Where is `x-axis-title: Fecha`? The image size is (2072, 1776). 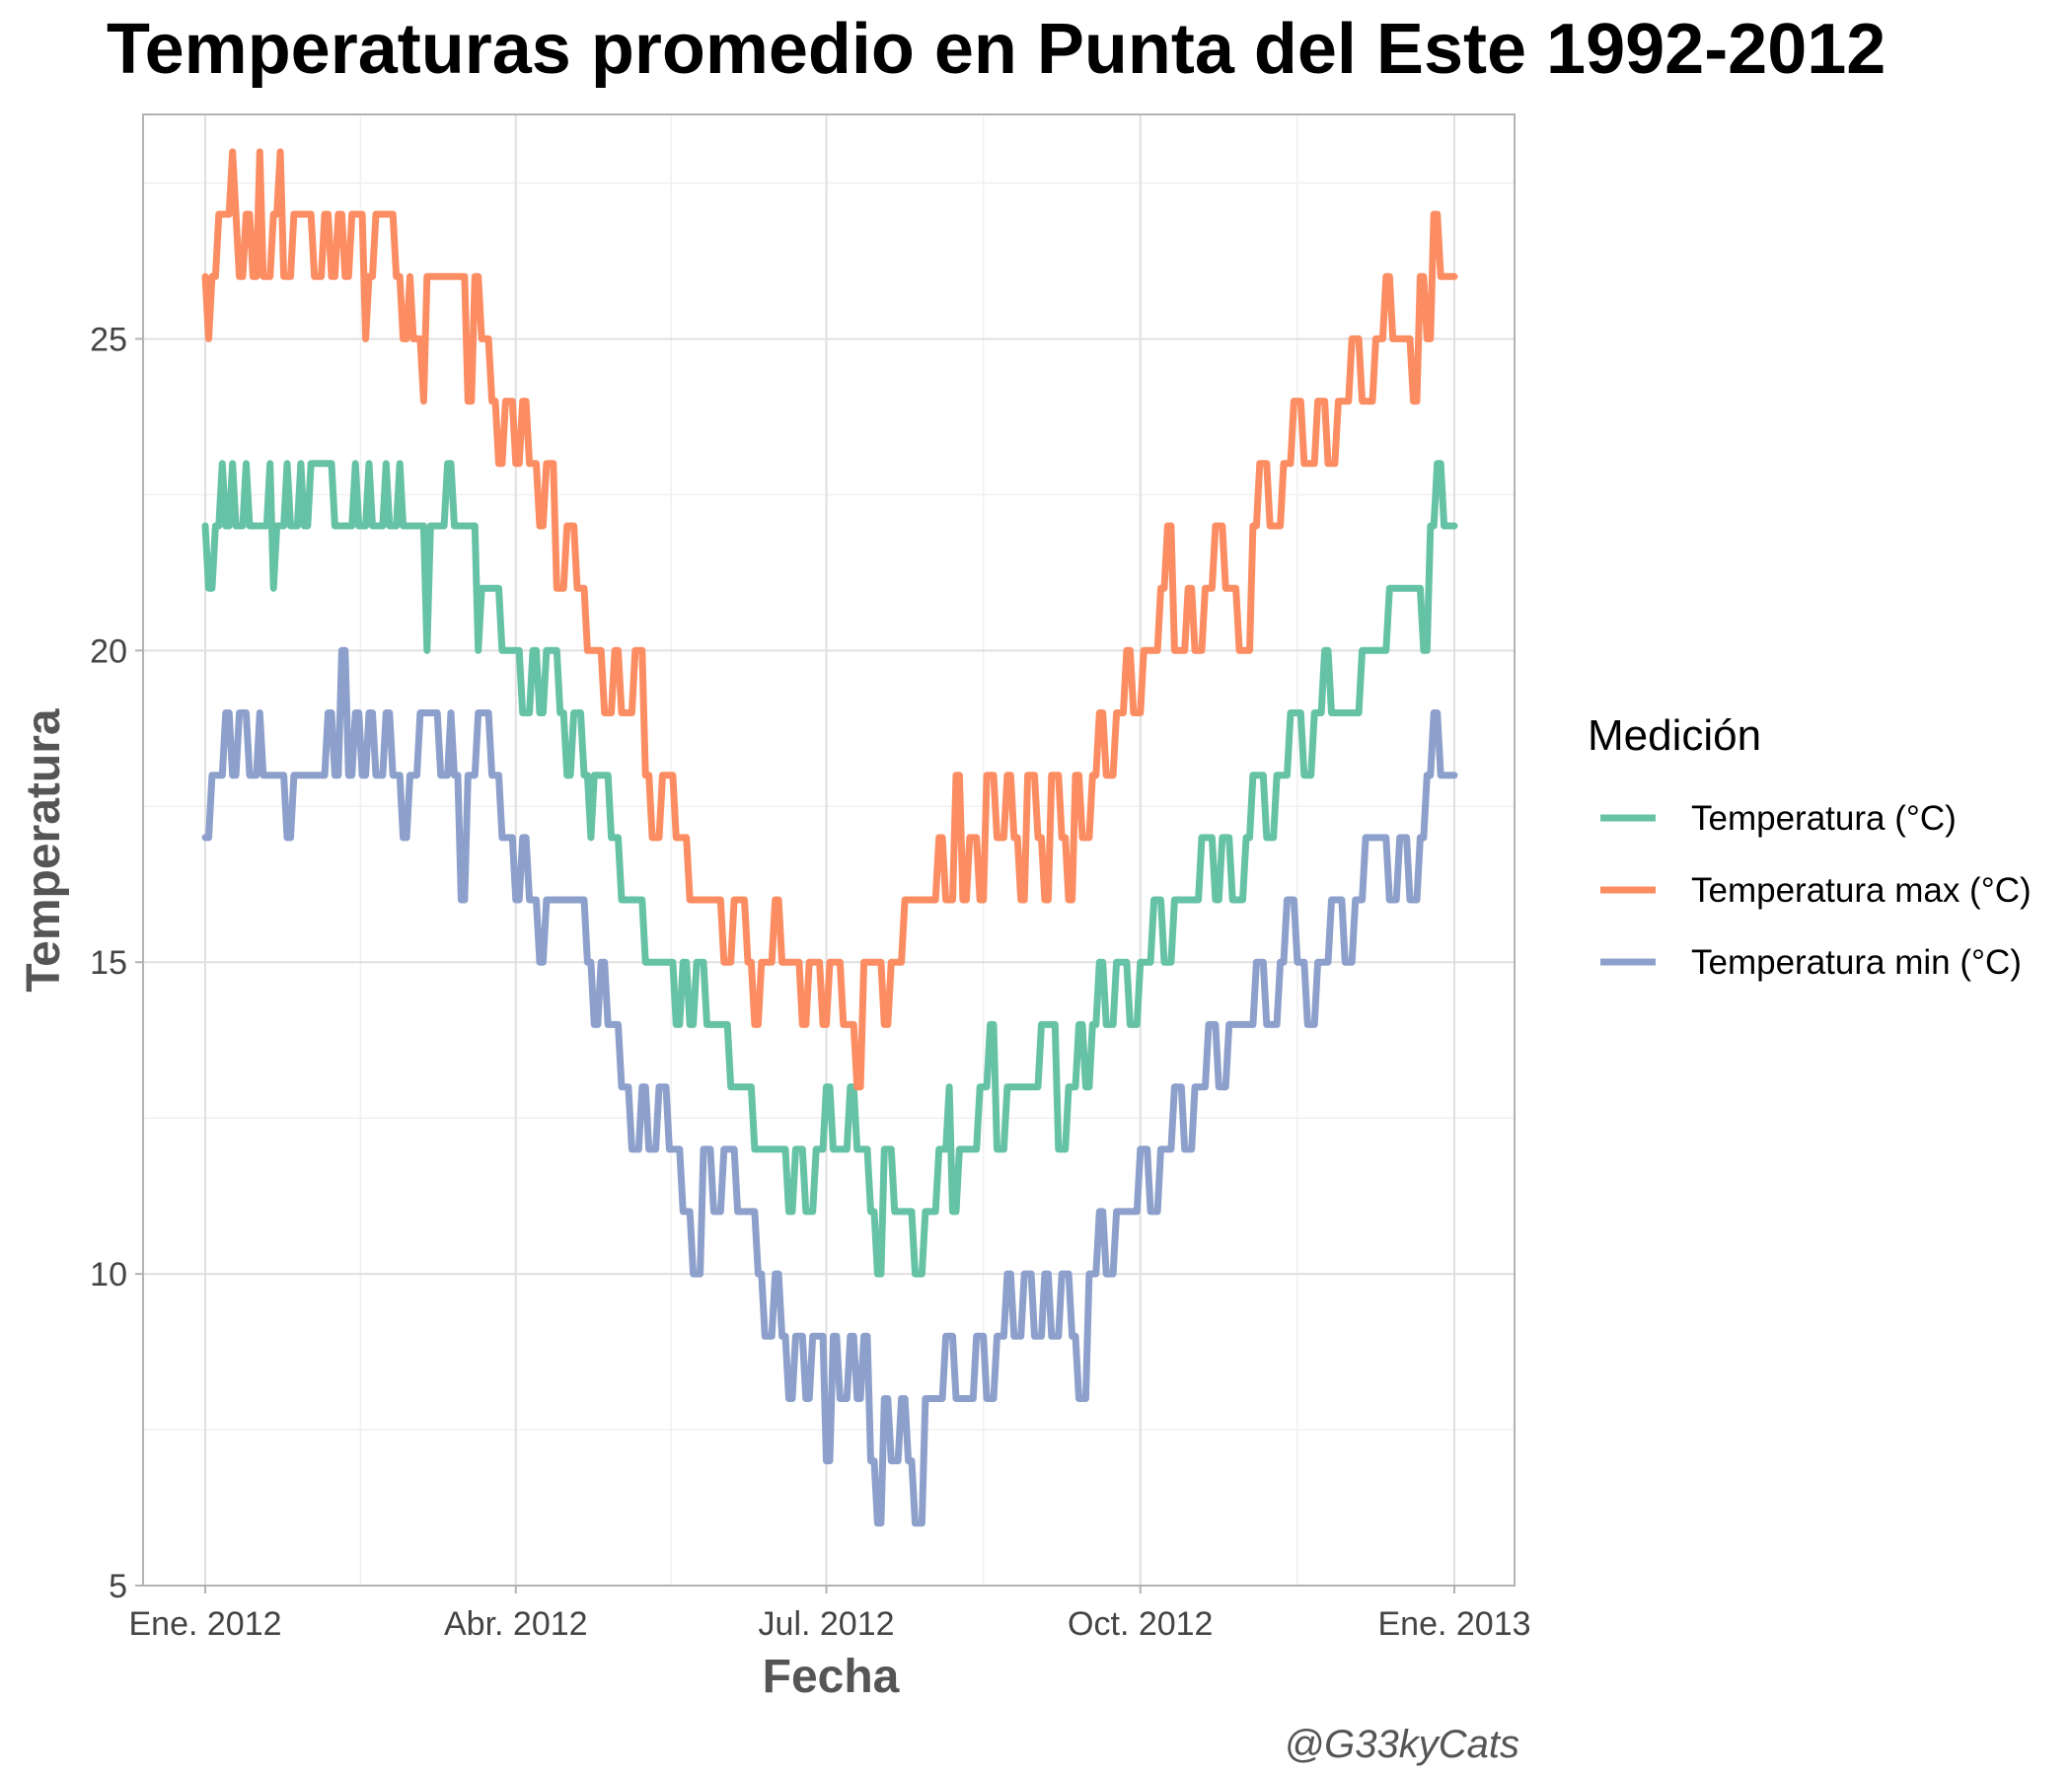
x-axis-title: Fecha is located at coordinates (832, 1677).